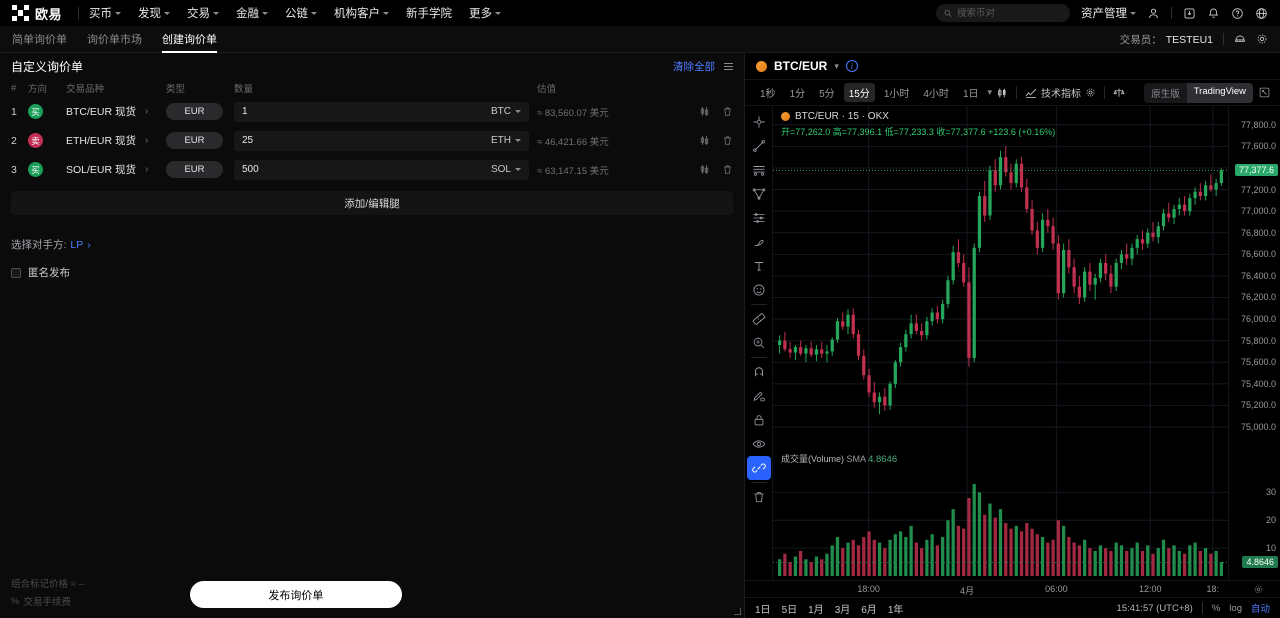 This screenshot has height=618, width=1280. I want to click on assets-menu: 资产管理, so click(1108, 13).